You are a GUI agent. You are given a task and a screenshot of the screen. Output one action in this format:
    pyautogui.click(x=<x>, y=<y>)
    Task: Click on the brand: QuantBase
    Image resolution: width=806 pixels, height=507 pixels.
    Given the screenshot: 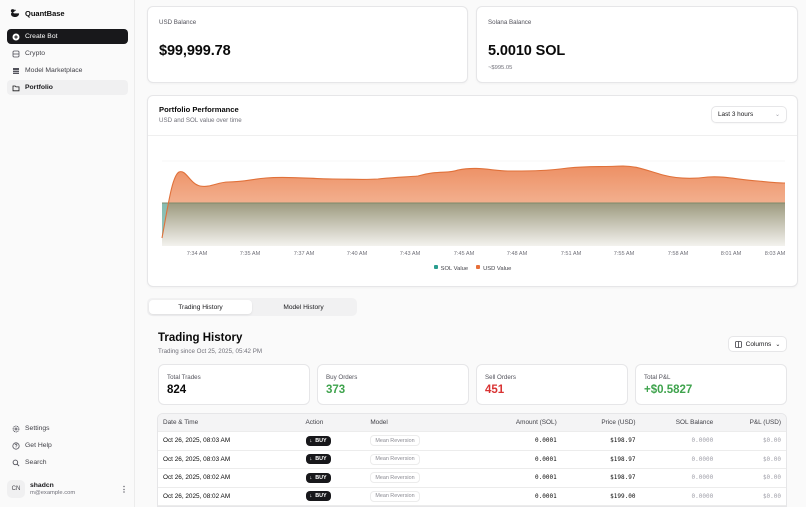 What is the action you would take?
    pyautogui.click(x=37, y=13)
    